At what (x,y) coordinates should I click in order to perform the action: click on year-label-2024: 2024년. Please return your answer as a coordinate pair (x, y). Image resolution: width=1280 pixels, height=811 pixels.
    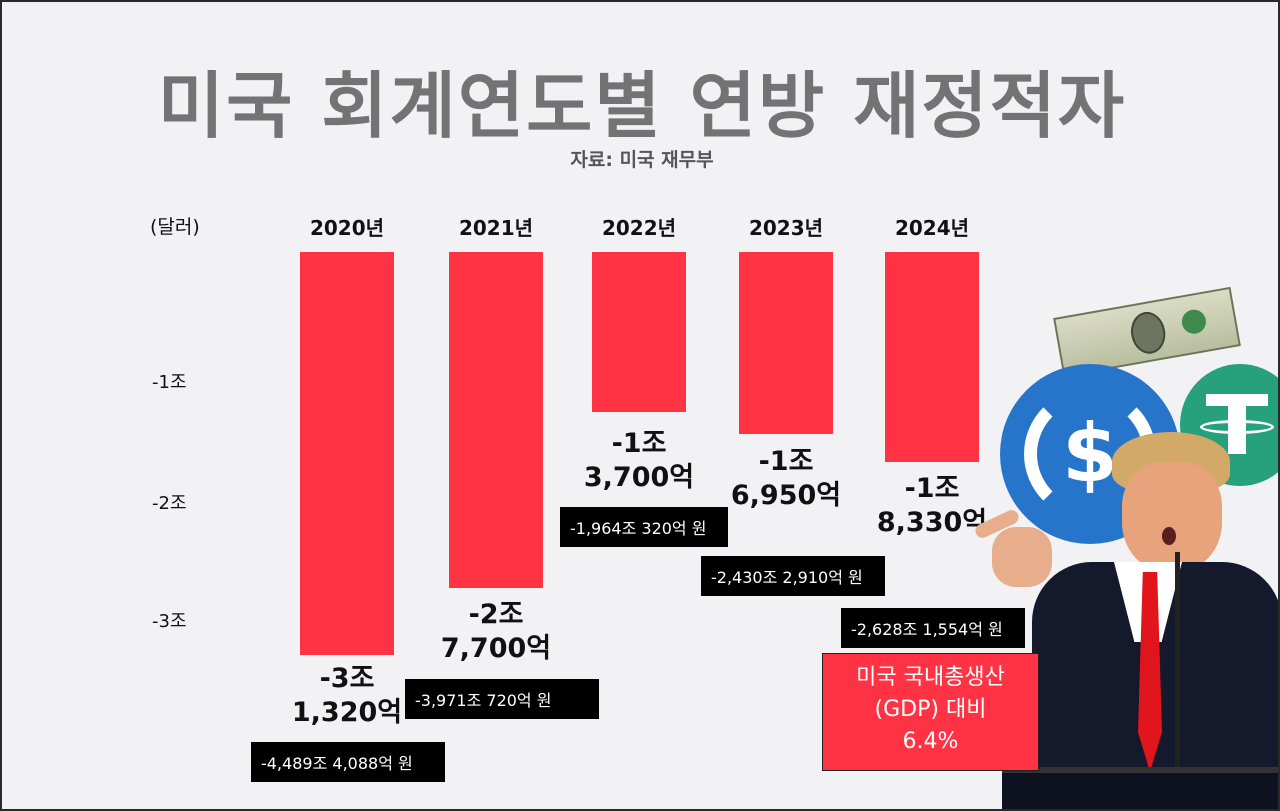
    Looking at the image, I should click on (932, 228).